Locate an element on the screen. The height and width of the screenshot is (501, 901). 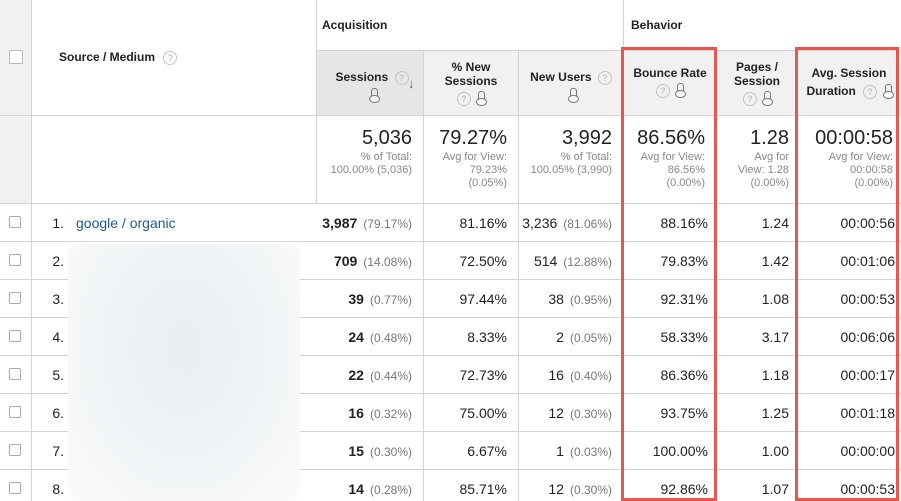
summary-label: (0.00%) is located at coordinates (873, 183).